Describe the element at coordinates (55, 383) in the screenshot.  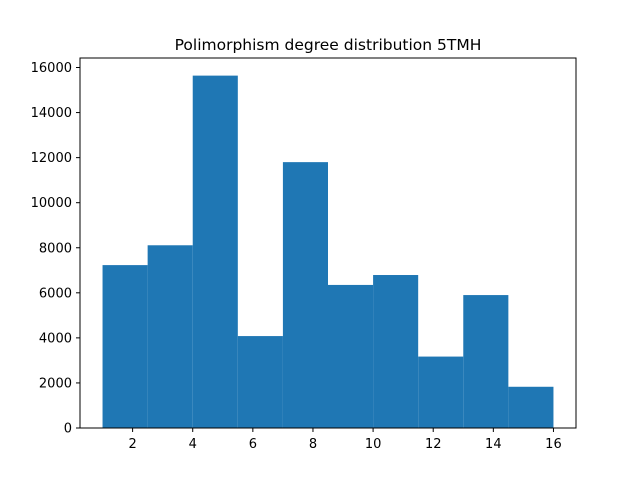
I see `y-tick-label: 2000` at that location.